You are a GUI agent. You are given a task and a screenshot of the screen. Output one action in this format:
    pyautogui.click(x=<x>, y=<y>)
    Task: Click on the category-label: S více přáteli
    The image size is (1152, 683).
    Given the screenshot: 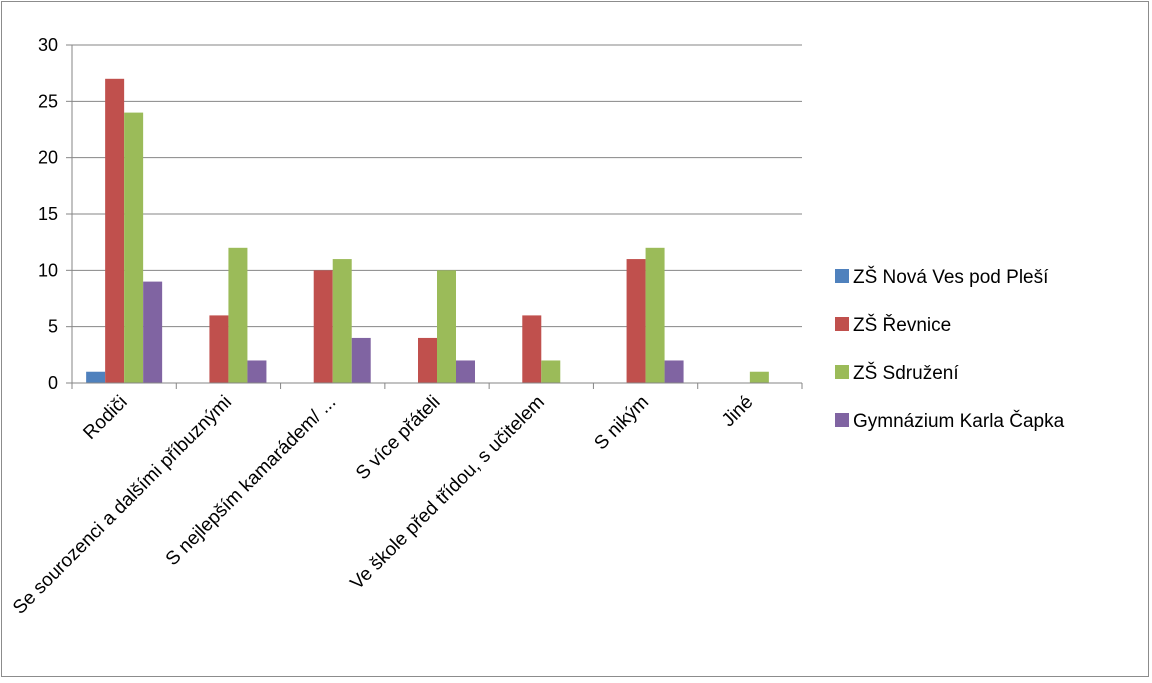 What is the action you would take?
    pyautogui.click(x=398, y=438)
    